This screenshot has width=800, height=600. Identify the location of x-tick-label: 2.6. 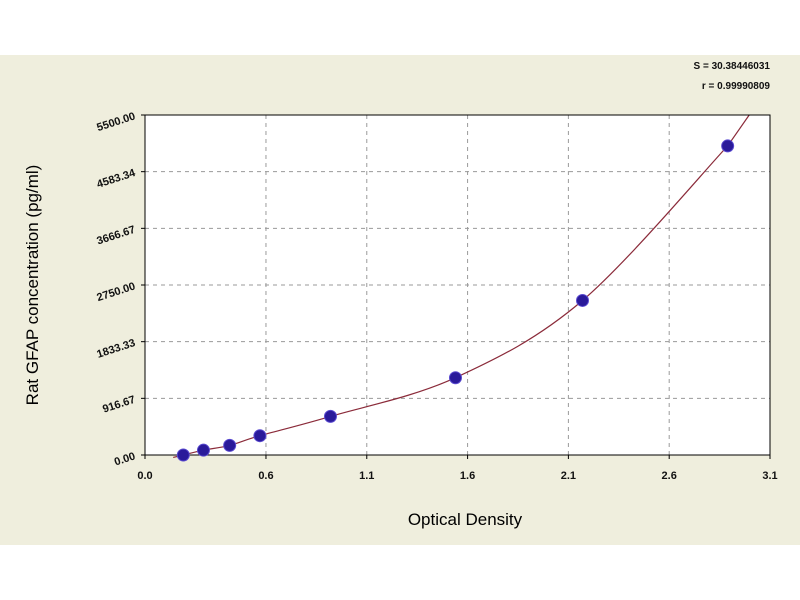
(669, 476).